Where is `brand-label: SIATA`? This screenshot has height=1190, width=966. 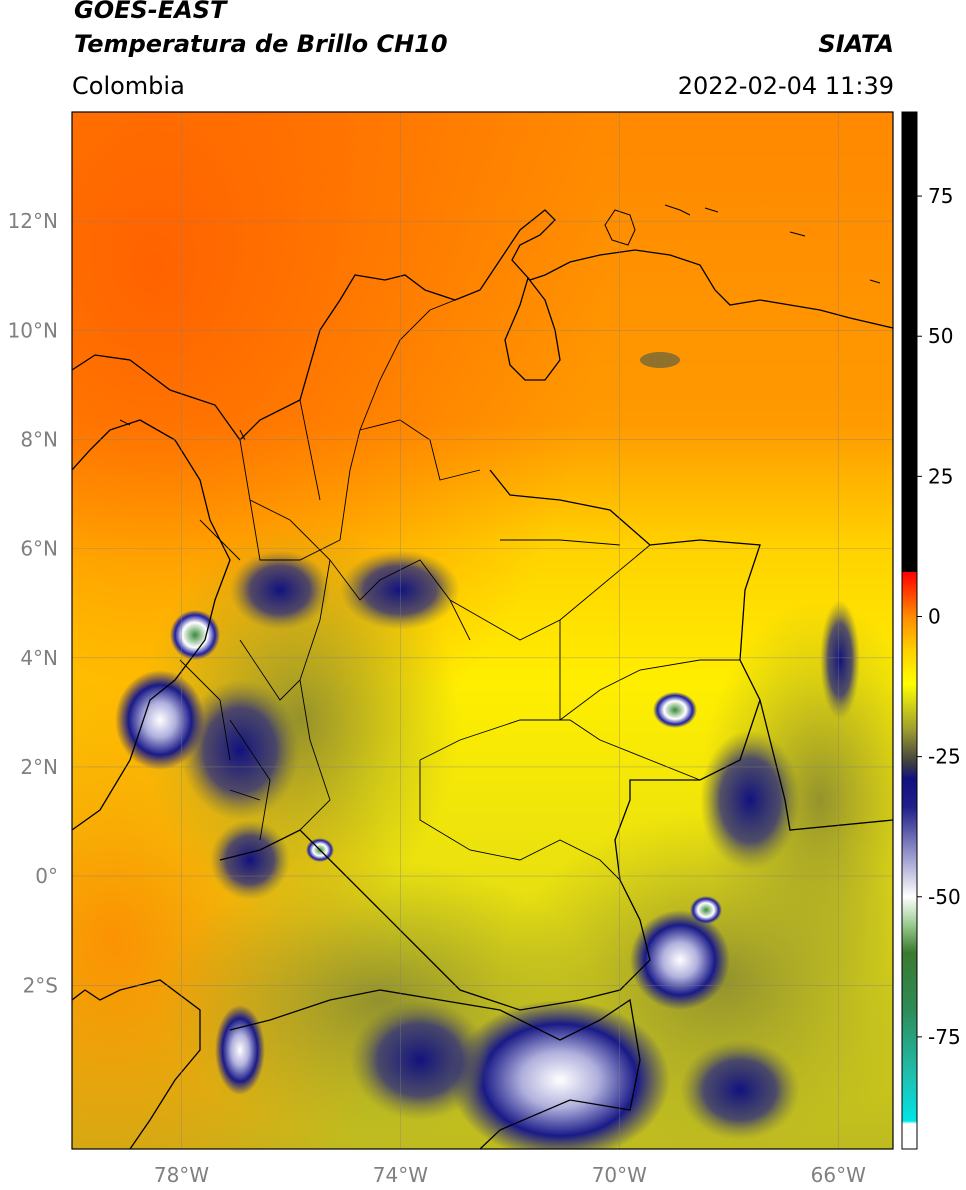 brand-label: SIATA is located at coordinates (856, 44).